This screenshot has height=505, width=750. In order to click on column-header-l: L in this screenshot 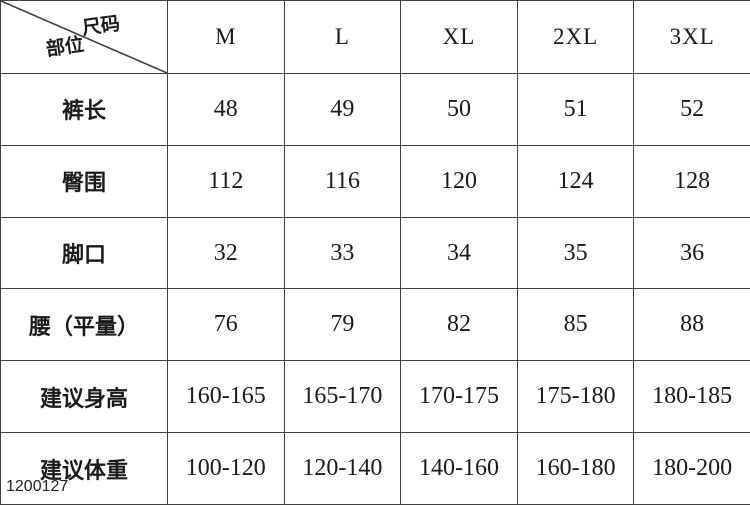, I will do `click(342, 37)`.